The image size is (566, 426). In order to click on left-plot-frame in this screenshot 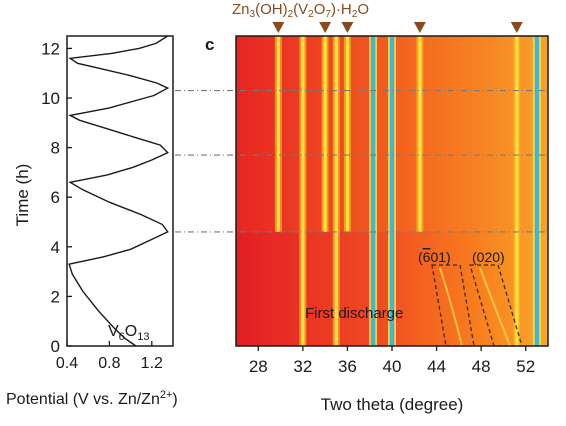, I will do `click(120, 191)`.